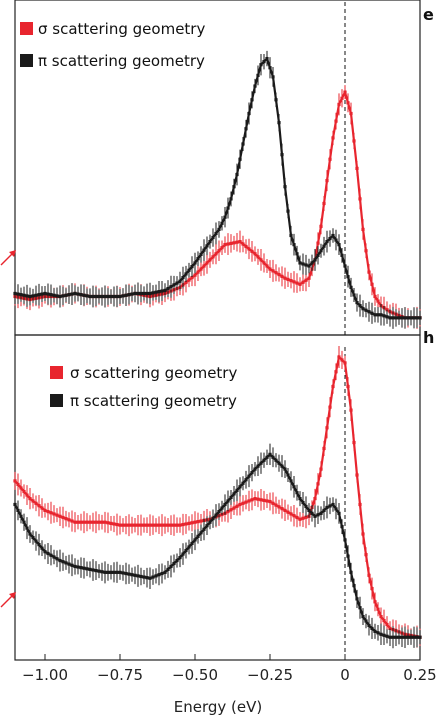  I want to click on x-tick-label: 0, so click(345, 675).